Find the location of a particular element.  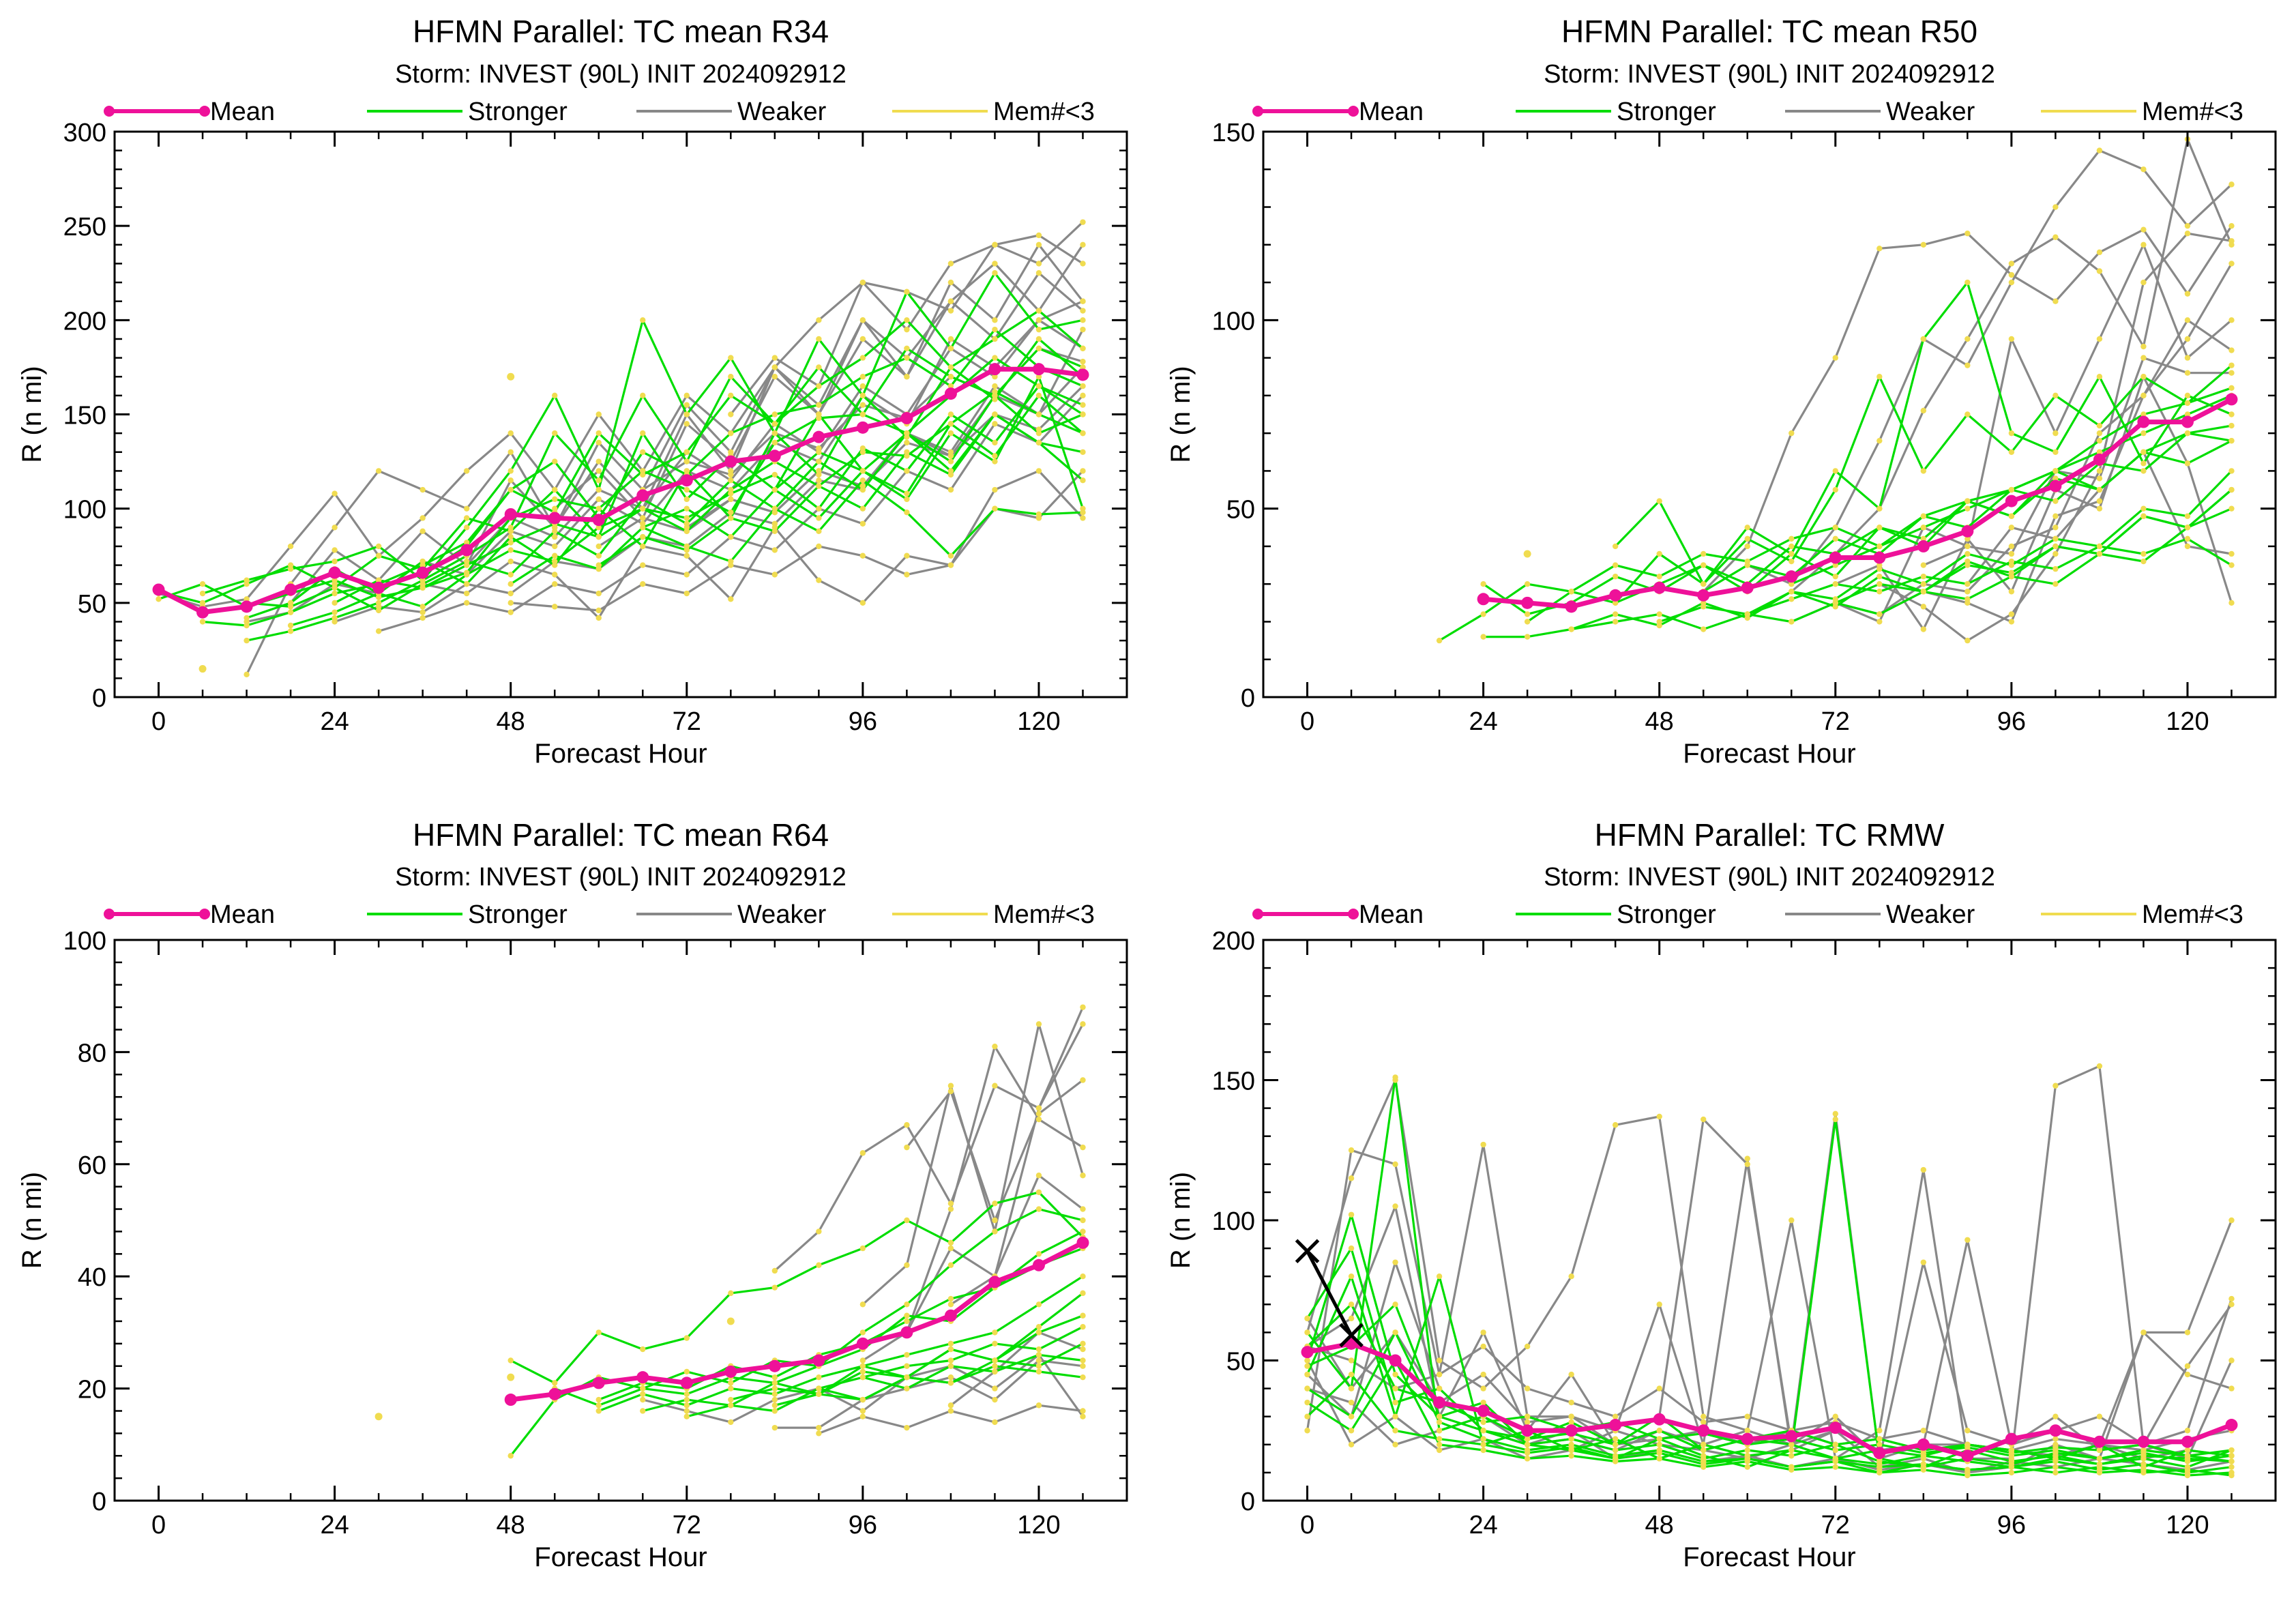

x-tick-label: 48 is located at coordinates (511, 721).